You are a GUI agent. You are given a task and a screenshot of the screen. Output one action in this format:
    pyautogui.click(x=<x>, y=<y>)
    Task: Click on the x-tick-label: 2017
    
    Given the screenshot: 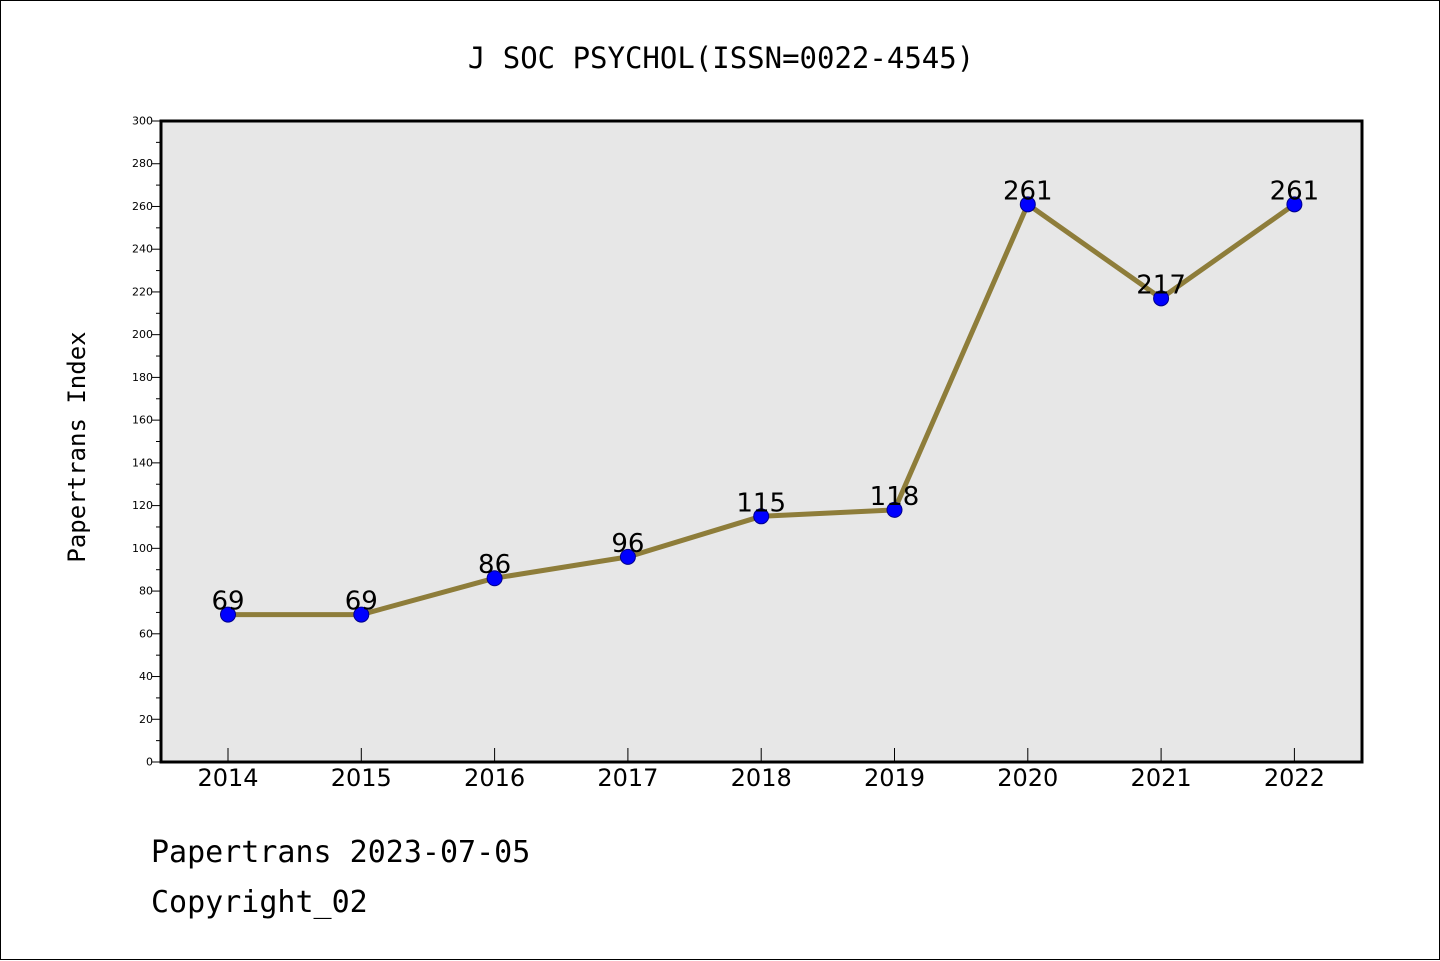 What is the action you would take?
    pyautogui.click(x=627, y=778)
    